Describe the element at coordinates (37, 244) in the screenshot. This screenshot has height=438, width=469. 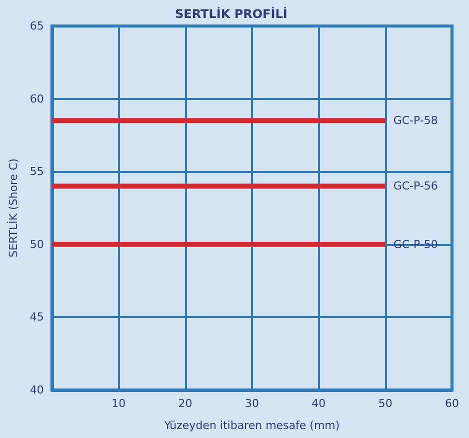
I see `y-tick-label: 50` at that location.